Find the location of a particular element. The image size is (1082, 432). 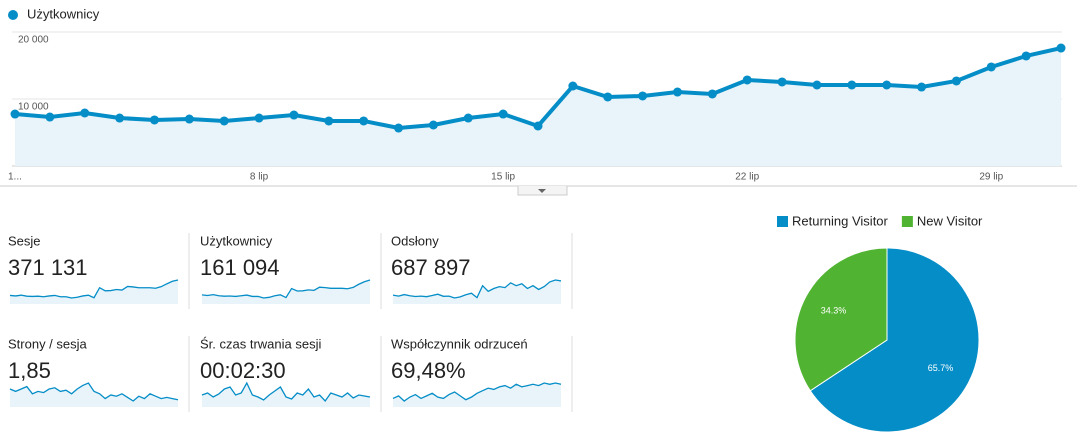

pie-label: 34.3% is located at coordinates (834, 311).